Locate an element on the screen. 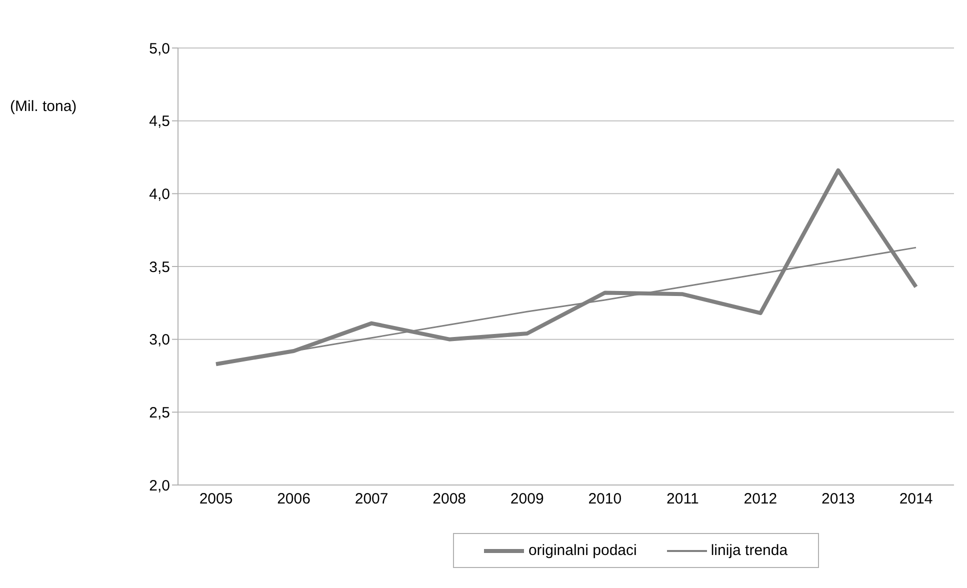 The height and width of the screenshot is (588, 967). x-tick-label: 2012 is located at coordinates (761, 499).